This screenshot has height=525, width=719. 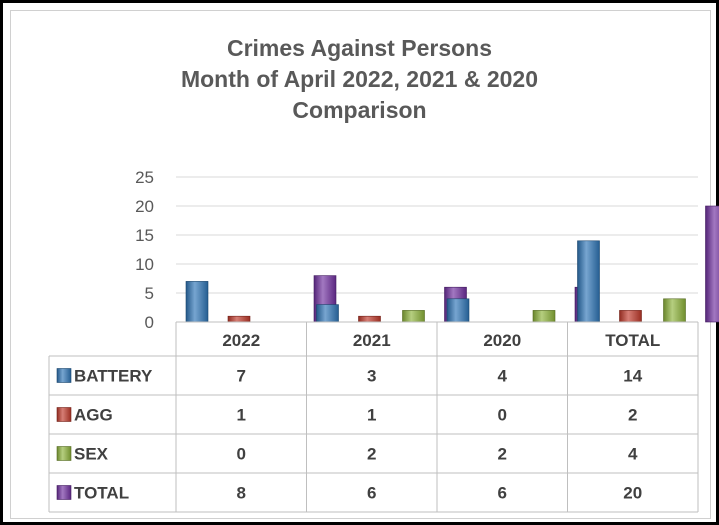 What do you see at coordinates (239, 319) in the screenshot?
I see `bar-agg-2022` at bounding box center [239, 319].